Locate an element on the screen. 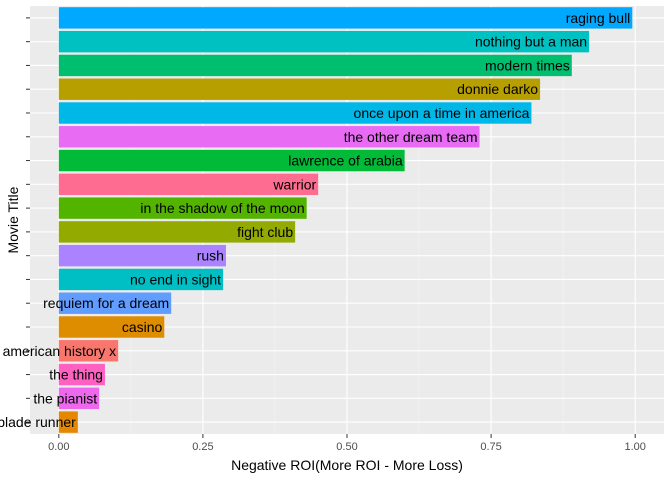 The height and width of the screenshot is (480, 672). bar-label: the thing is located at coordinates (76, 375).